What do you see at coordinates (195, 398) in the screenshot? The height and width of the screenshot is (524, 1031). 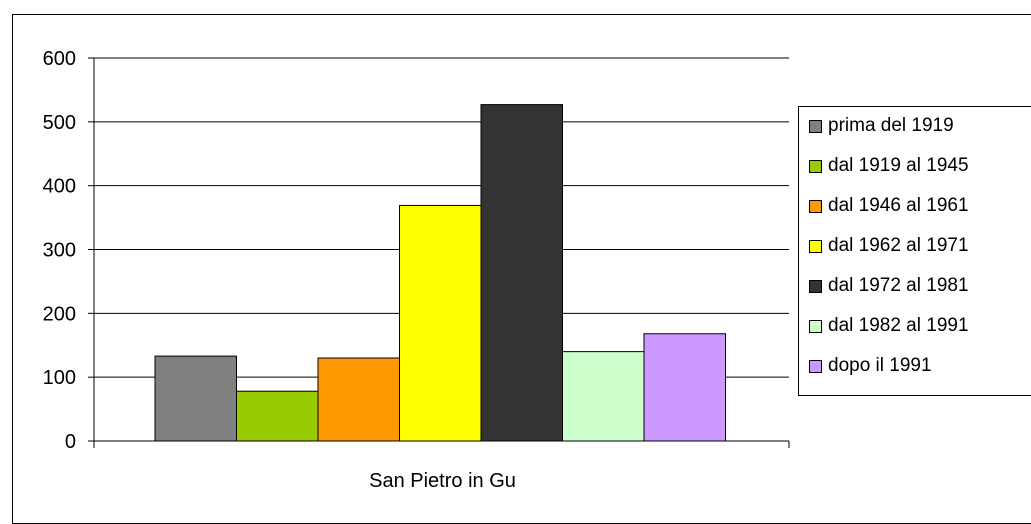 I see `bar-prima-del-1919` at bounding box center [195, 398].